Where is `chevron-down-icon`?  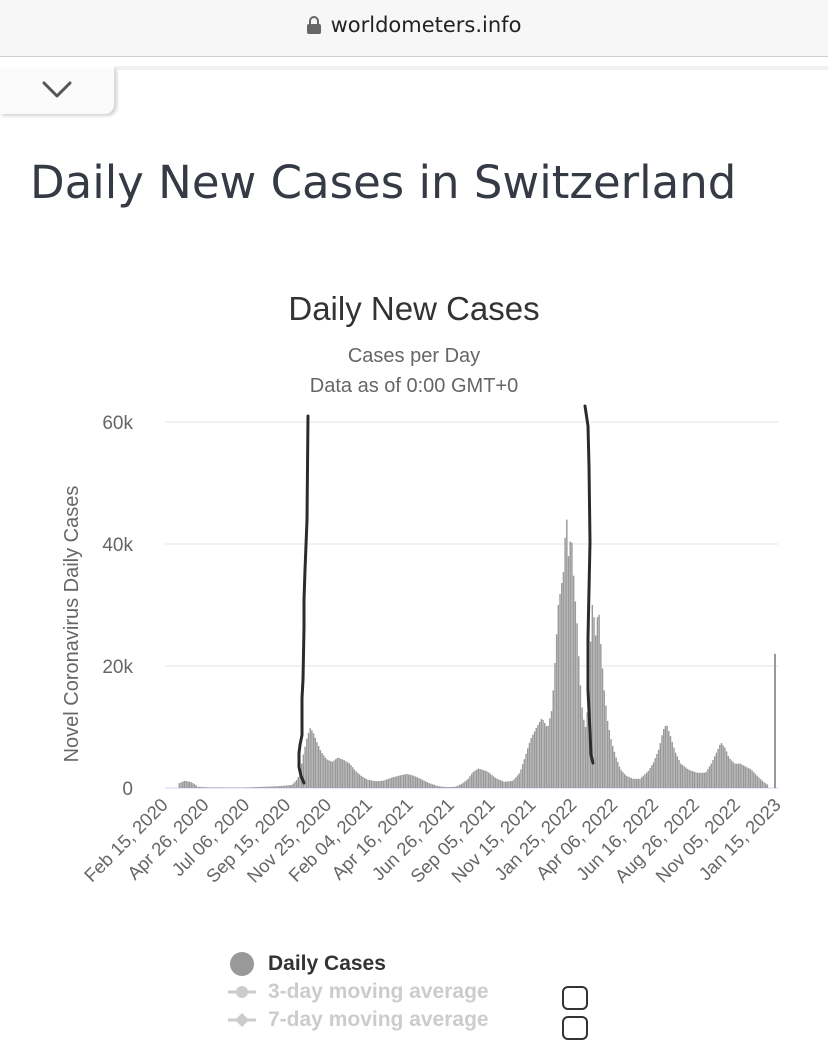 chevron-down-icon is located at coordinates (57, 89).